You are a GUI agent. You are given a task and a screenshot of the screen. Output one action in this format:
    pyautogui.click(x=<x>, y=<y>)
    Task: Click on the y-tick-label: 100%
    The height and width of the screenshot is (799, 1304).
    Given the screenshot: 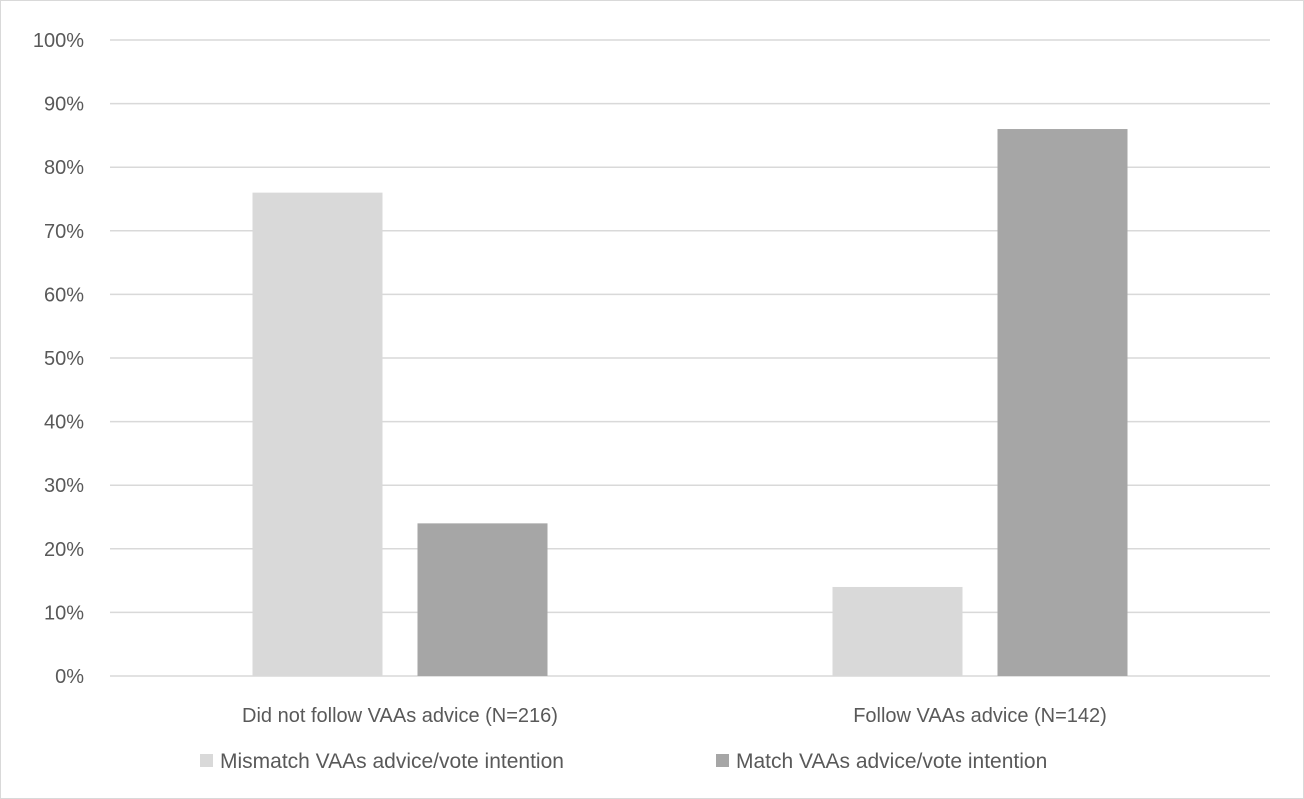 What is the action you would take?
    pyautogui.click(x=58, y=41)
    